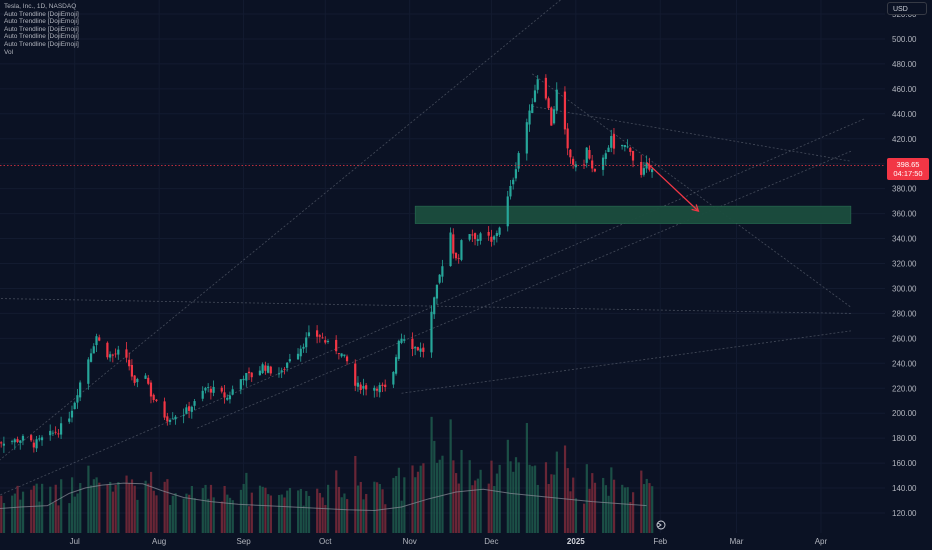  Describe the element at coordinates (907, 8) in the screenshot. I see `currency-selector: USD` at that location.